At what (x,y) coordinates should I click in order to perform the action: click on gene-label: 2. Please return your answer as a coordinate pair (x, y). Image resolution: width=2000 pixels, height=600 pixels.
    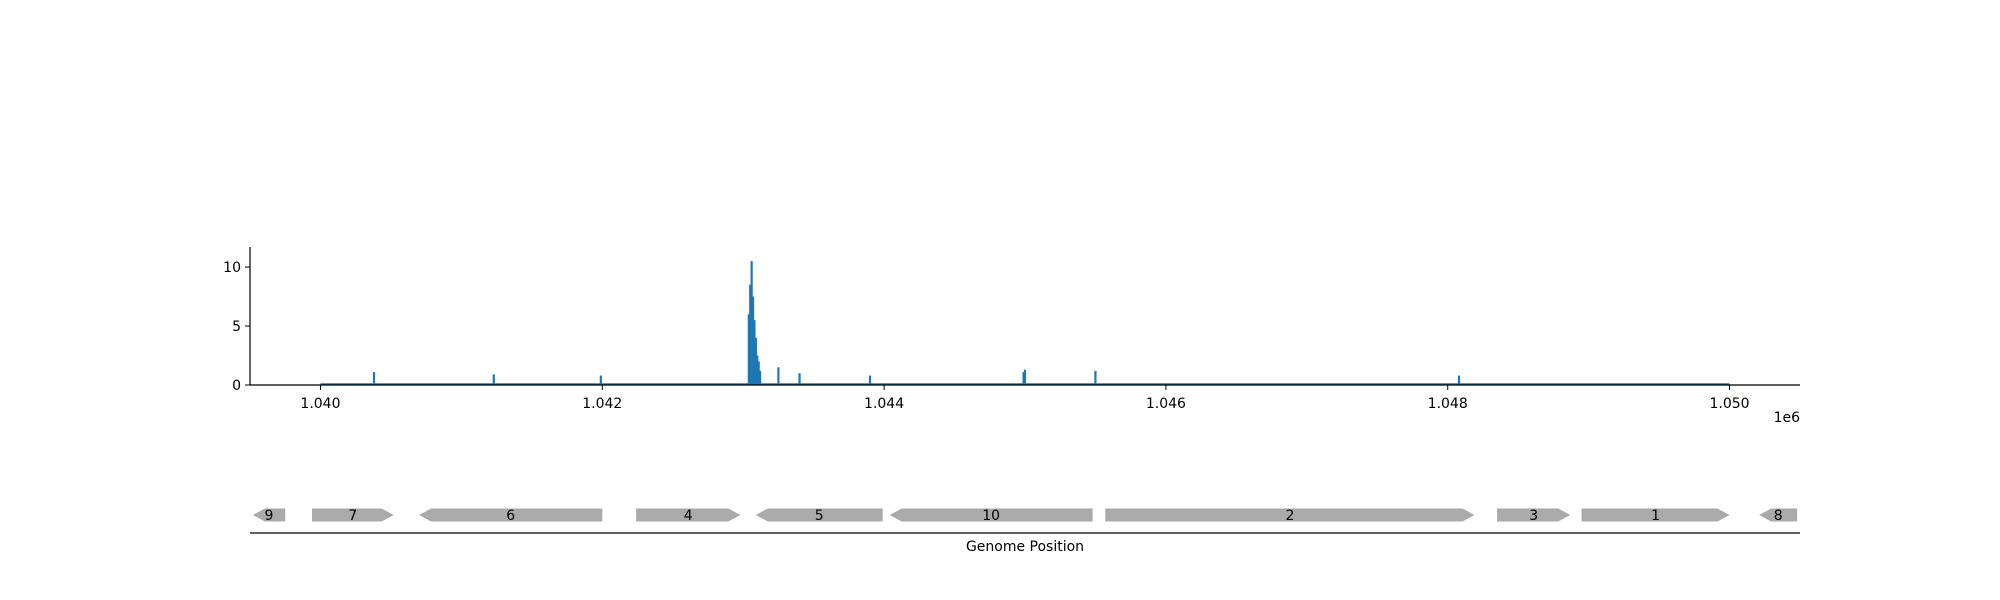
    Looking at the image, I should click on (1289, 516).